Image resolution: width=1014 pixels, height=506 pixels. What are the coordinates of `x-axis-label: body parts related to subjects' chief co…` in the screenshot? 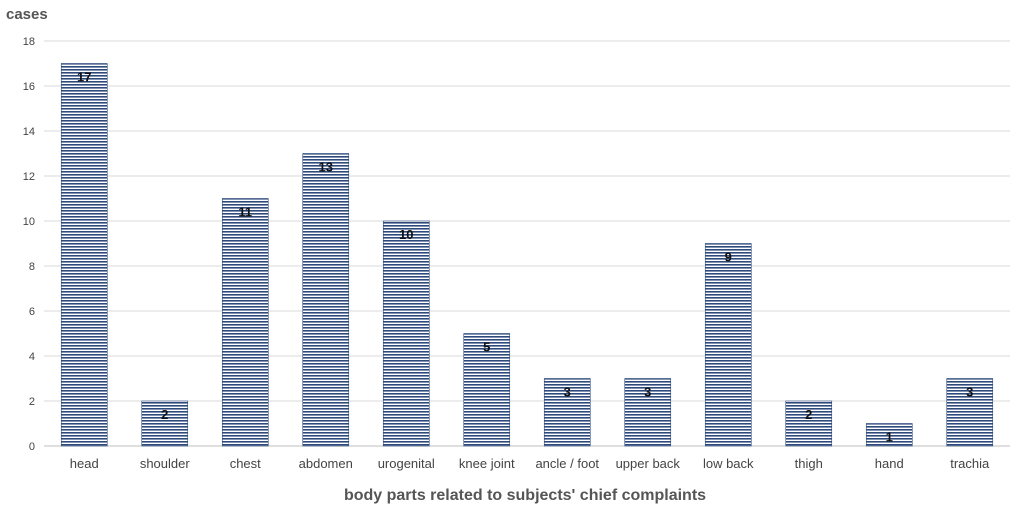 It's located at (525, 495).